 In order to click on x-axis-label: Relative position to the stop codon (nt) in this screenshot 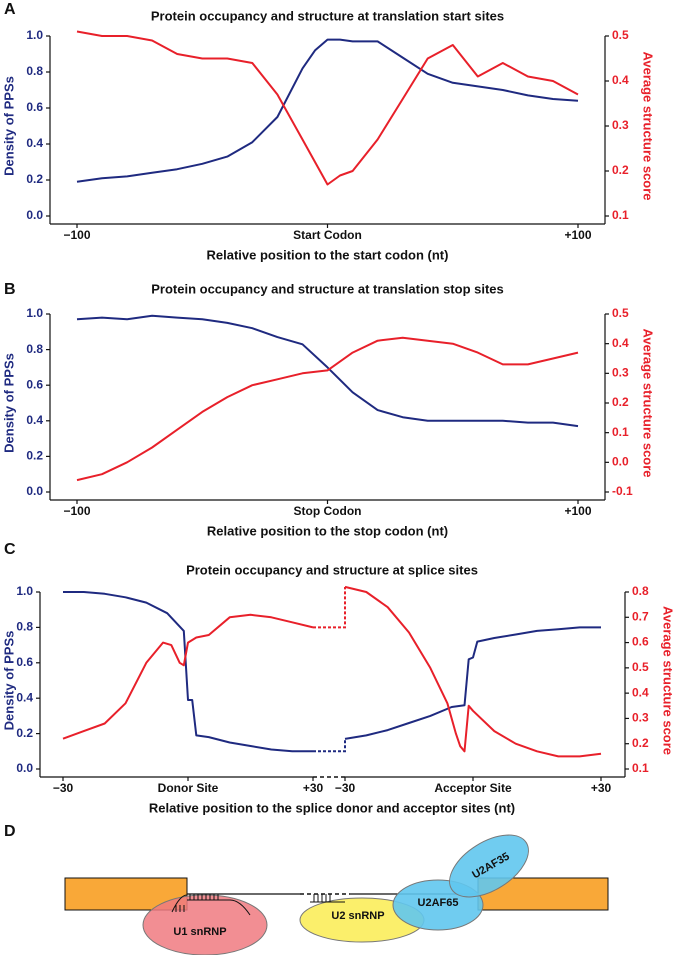, I will do `click(327, 530)`.